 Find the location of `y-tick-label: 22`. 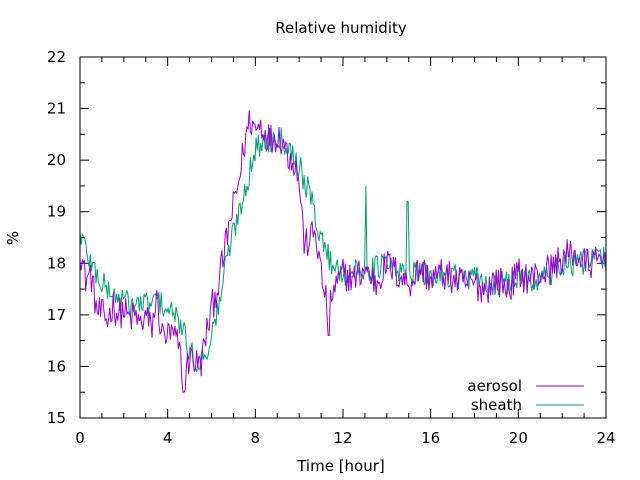

y-tick-label: 22 is located at coordinates (56, 57).